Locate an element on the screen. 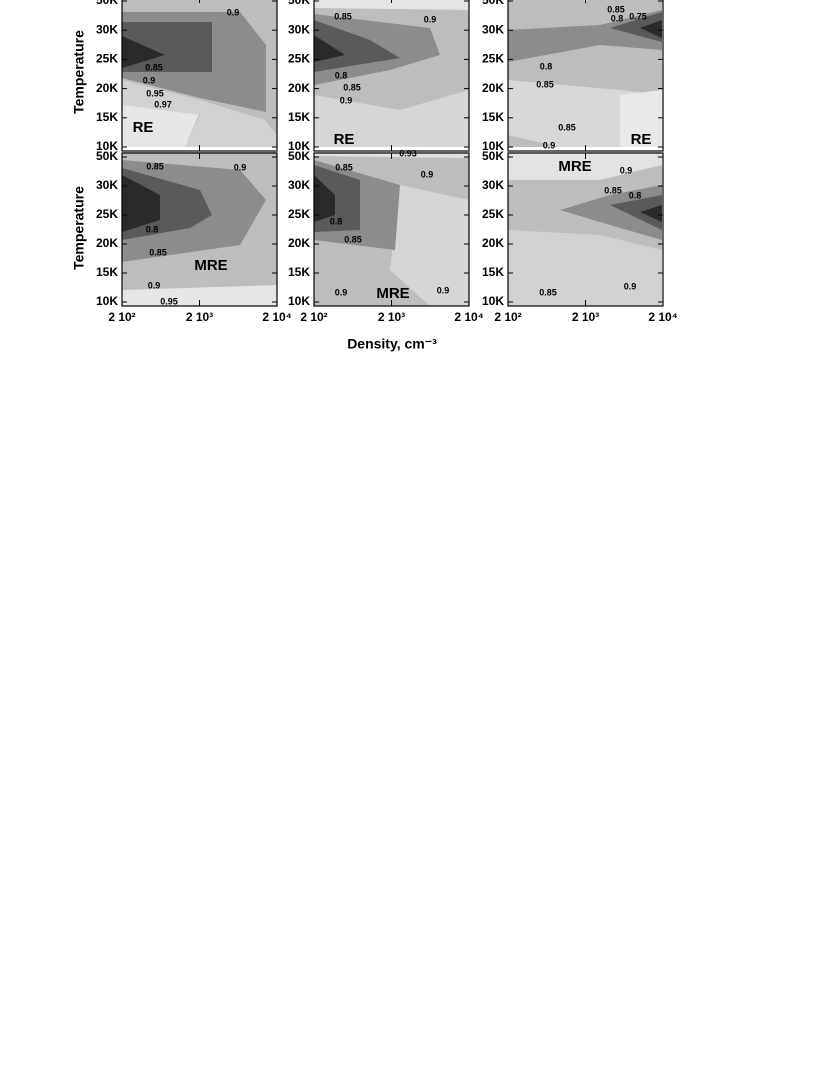 Image resolution: width=830 pixels, height=1075 pixels. contour-label: 0.93 is located at coordinates (408, 153).